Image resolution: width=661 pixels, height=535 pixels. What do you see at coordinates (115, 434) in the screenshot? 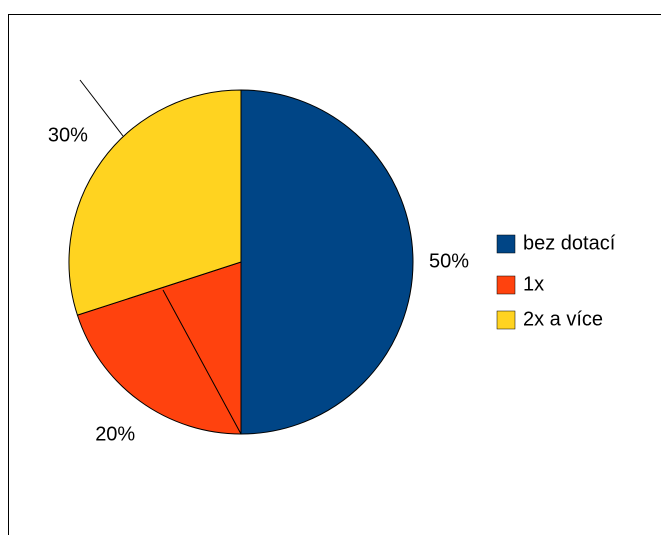
I see `data-label: 20%` at bounding box center [115, 434].